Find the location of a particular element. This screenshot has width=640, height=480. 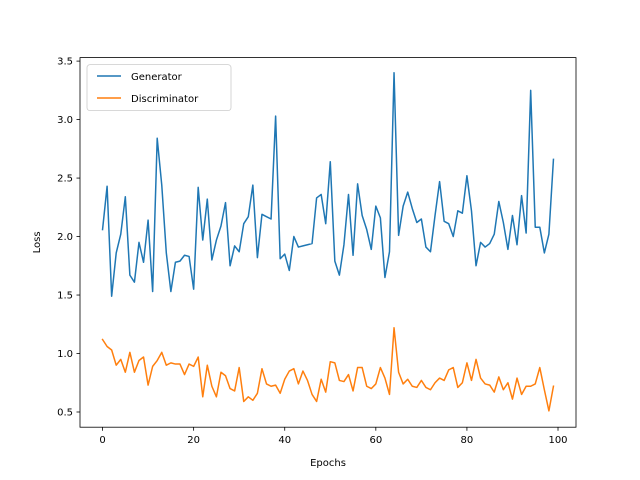

y-tick-label: 1.0 is located at coordinates (65, 354).